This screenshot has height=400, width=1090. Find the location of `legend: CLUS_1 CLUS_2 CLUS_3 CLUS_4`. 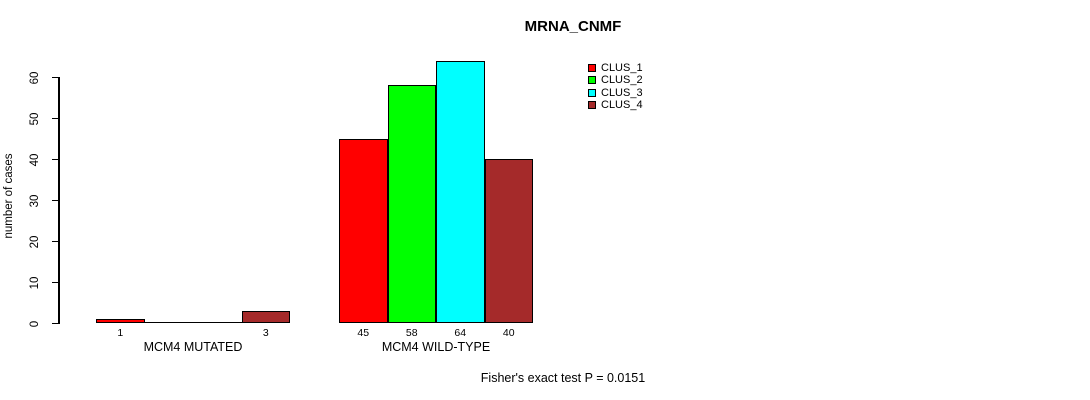

legend: CLUS_1 CLUS_2 CLUS_3 CLUS_4 is located at coordinates (615, 86).